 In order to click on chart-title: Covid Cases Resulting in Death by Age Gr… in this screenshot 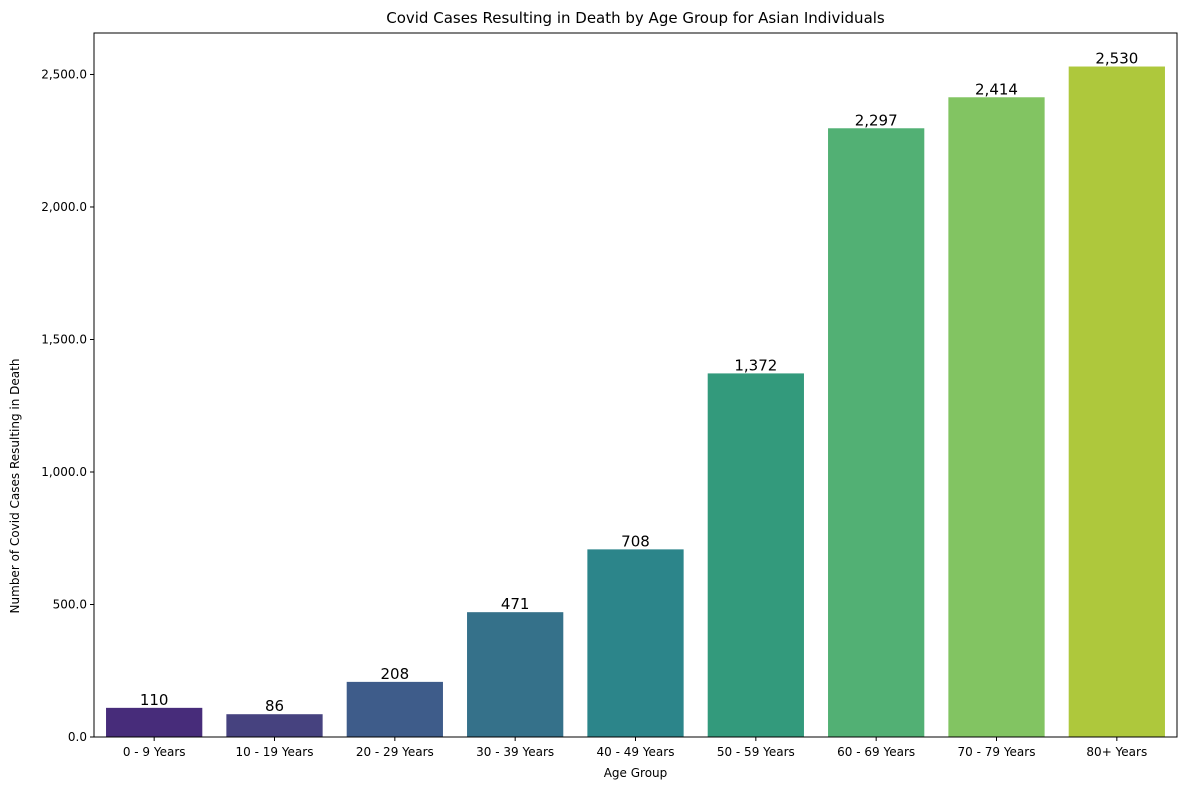, I will do `click(635, 18)`.